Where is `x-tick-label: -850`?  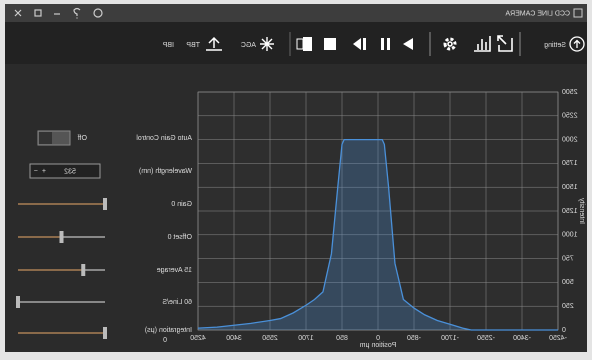
x-tick-label: -850 is located at coordinates (414, 338).